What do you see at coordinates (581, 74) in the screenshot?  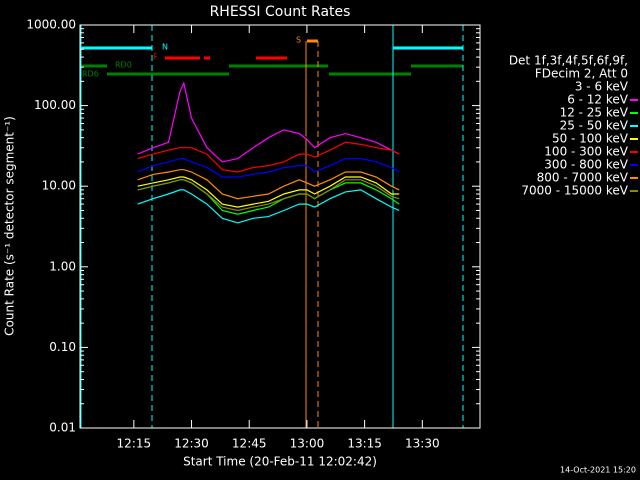 I see `legend-header: FDecim 2, Att 0` at bounding box center [581, 74].